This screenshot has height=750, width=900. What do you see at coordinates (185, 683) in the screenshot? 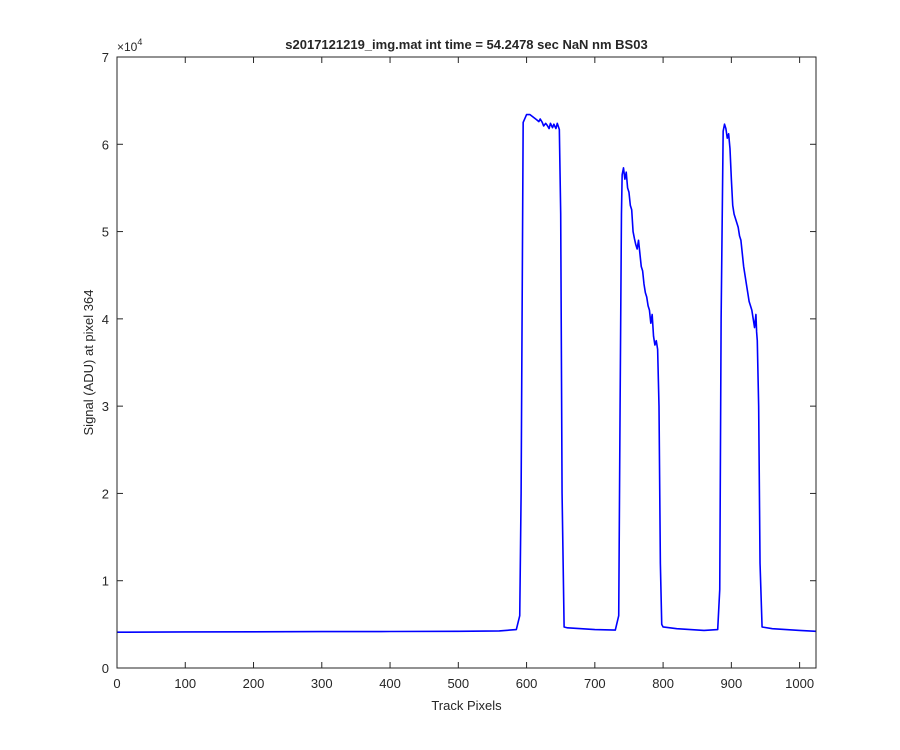
I see `x-tick-label: 100` at bounding box center [185, 683].